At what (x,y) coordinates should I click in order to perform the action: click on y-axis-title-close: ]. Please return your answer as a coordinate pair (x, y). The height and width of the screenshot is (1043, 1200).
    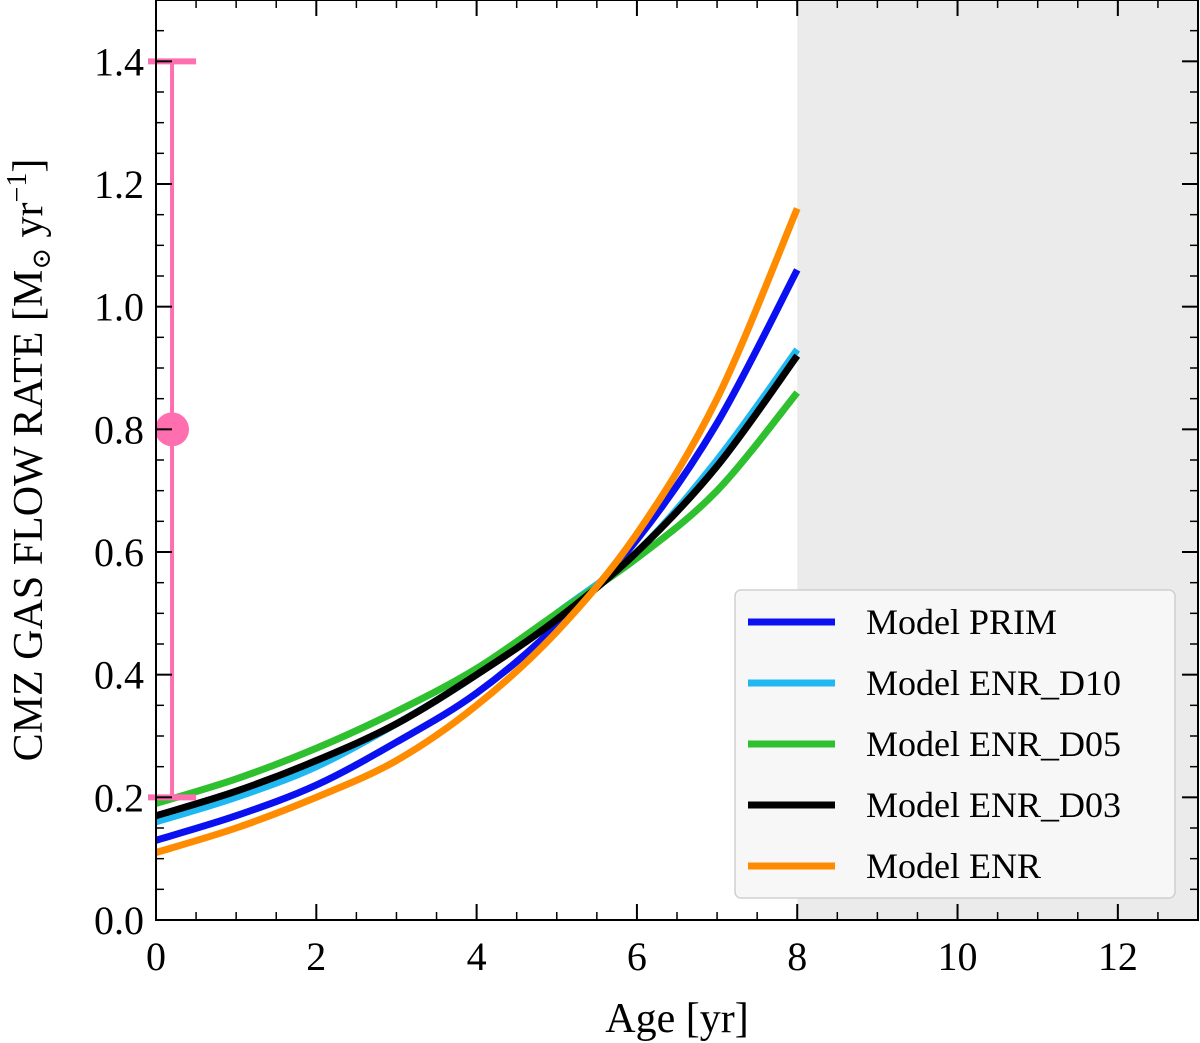
    Looking at the image, I should click on (29, 166).